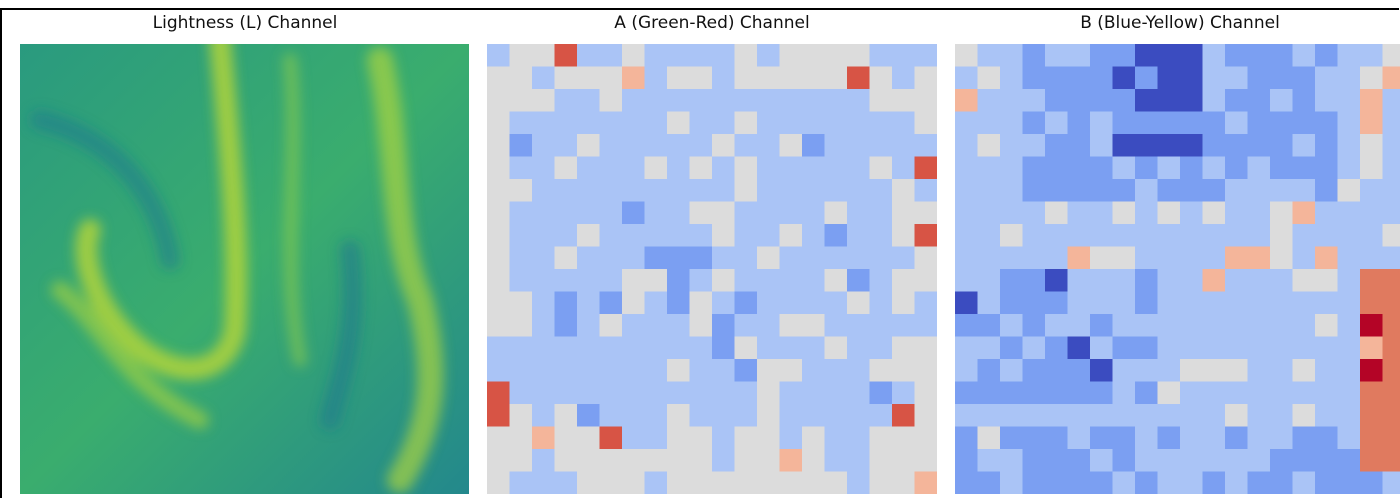 This screenshot has height=498, width=1400. I want to click on panel-title: A (Green-Red) Channel, so click(711, 23).